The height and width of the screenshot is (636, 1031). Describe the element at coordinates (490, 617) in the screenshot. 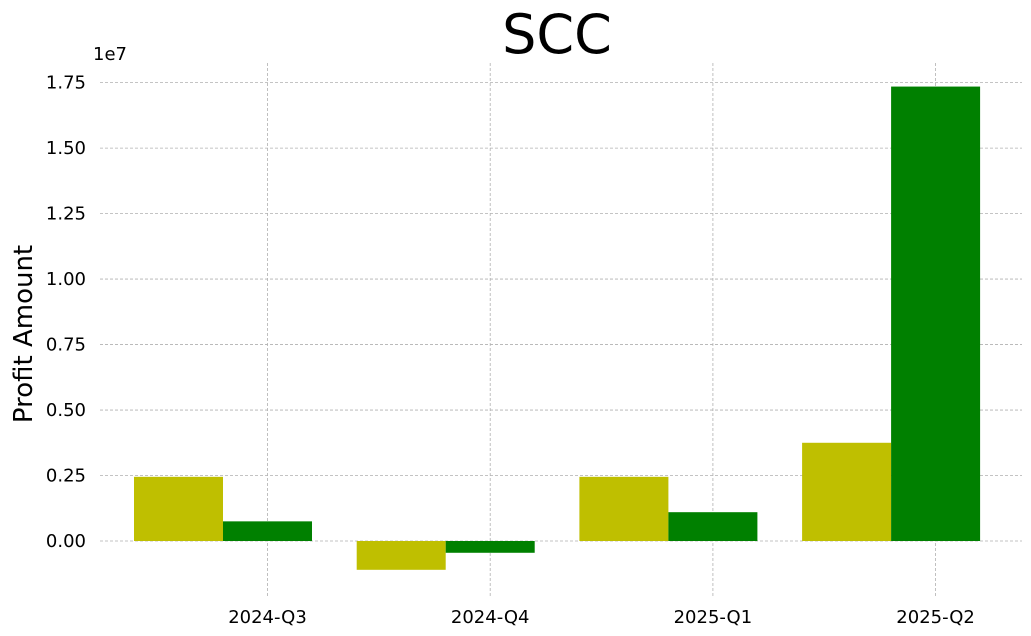

I see `x-tick-label: 2024-Q4` at that location.